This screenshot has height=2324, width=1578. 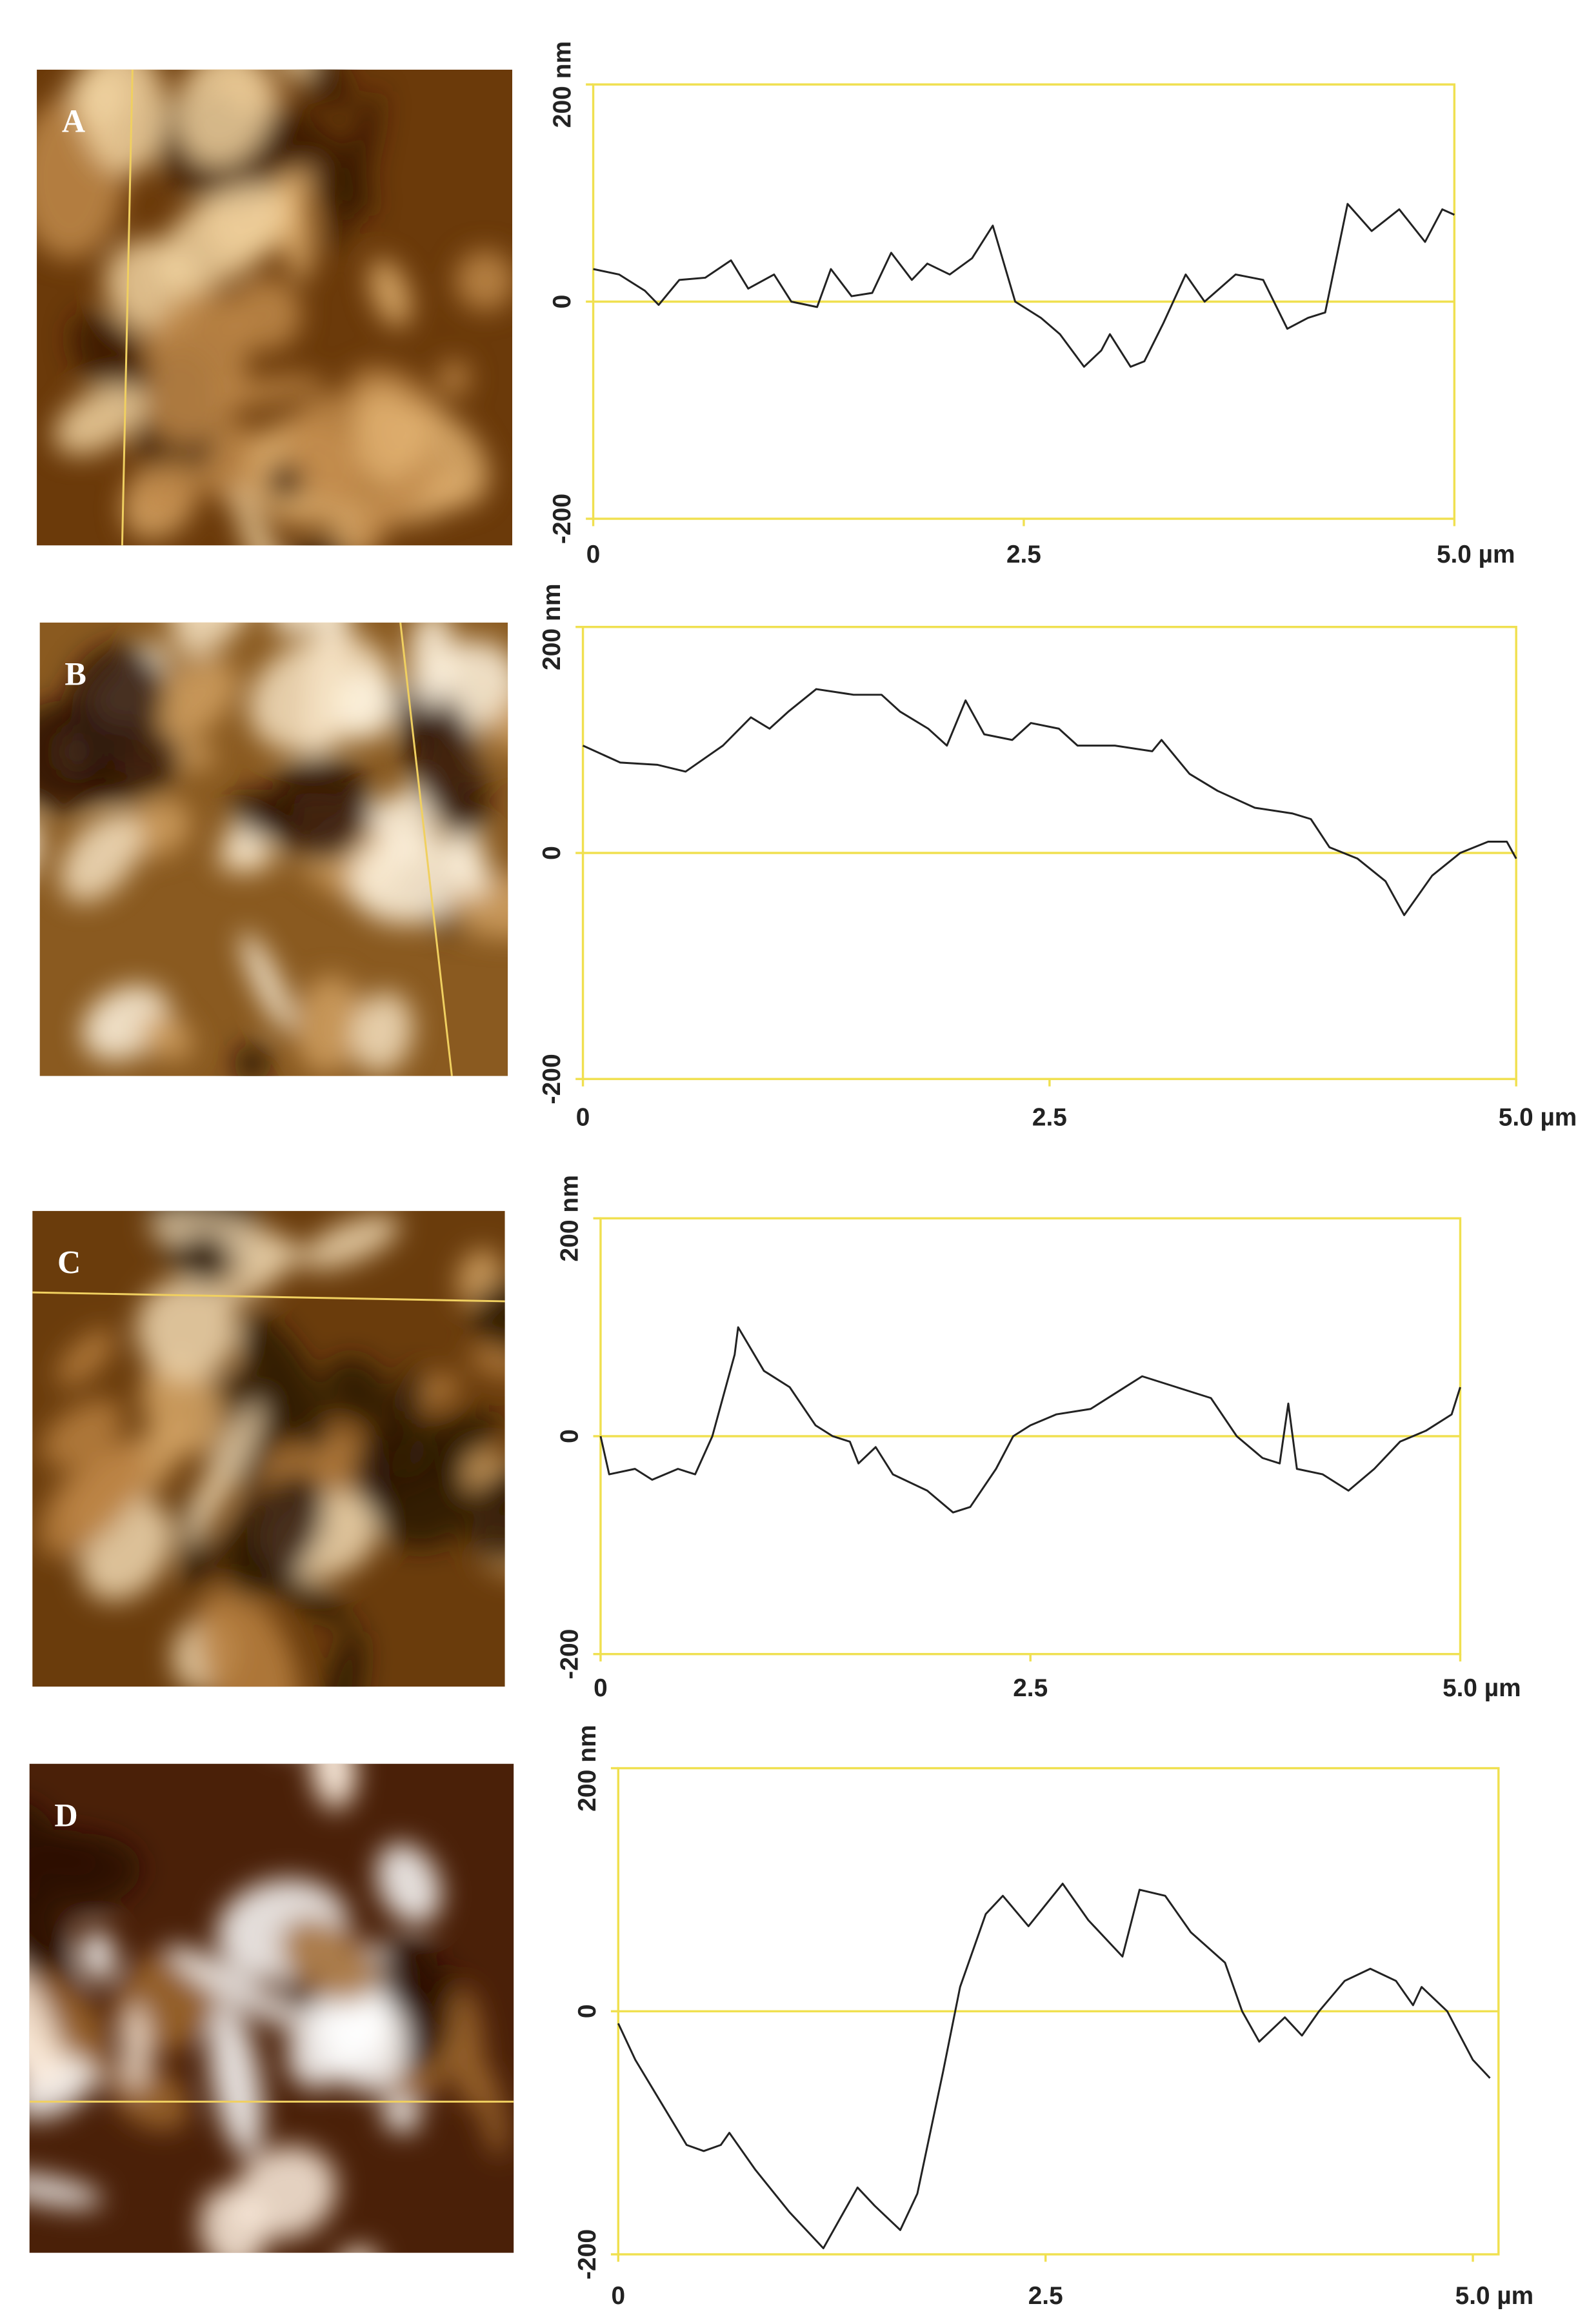 I want to click on panel-label: B, so click(x=75, y=674).